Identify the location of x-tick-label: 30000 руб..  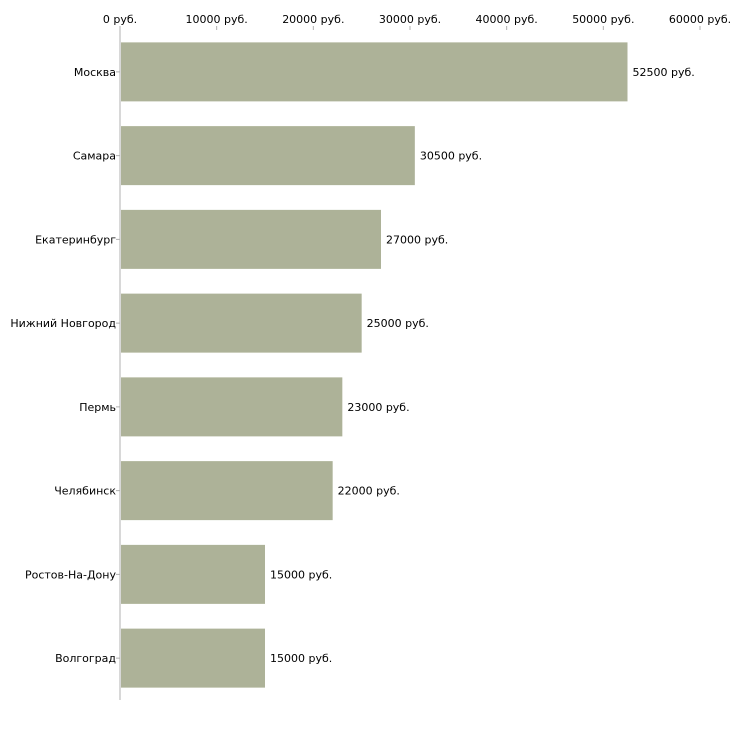
(410, 19).